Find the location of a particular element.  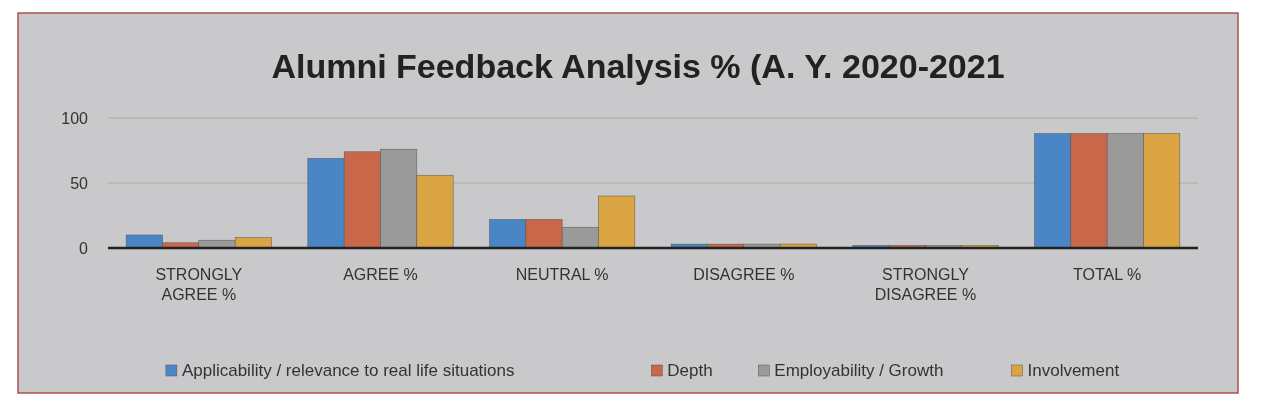

legend-label: Applicability / relevance to real life situations is located at coordinates (348, 370).